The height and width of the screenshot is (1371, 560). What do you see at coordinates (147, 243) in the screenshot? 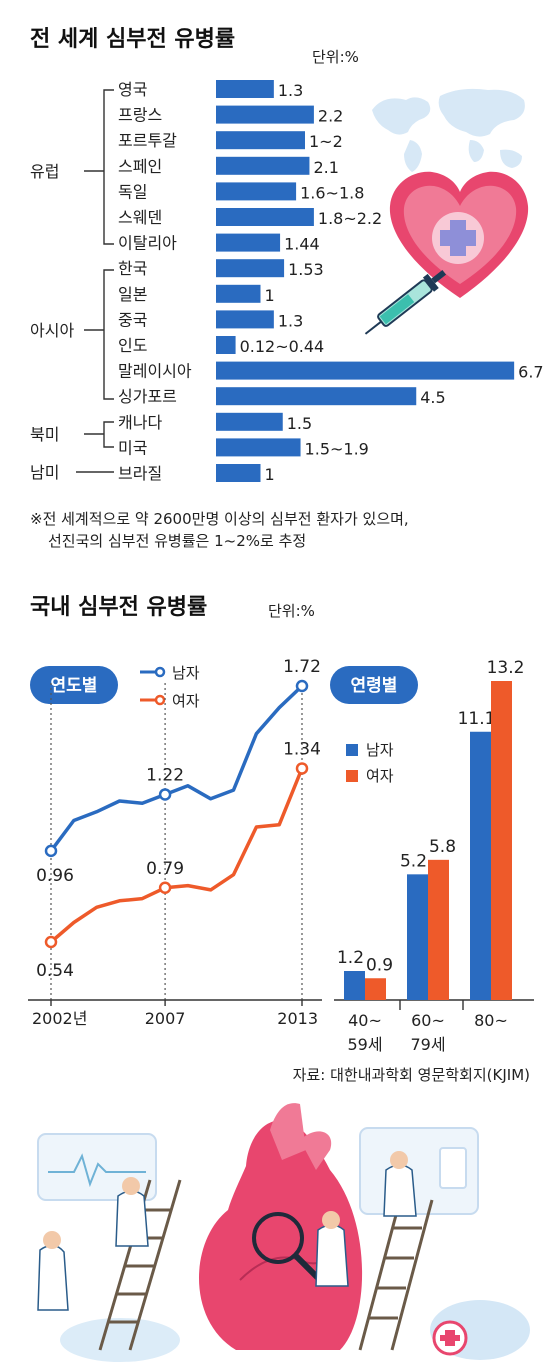
I see `category-label-6: 이탈리아` at bounding box center [147, 243].